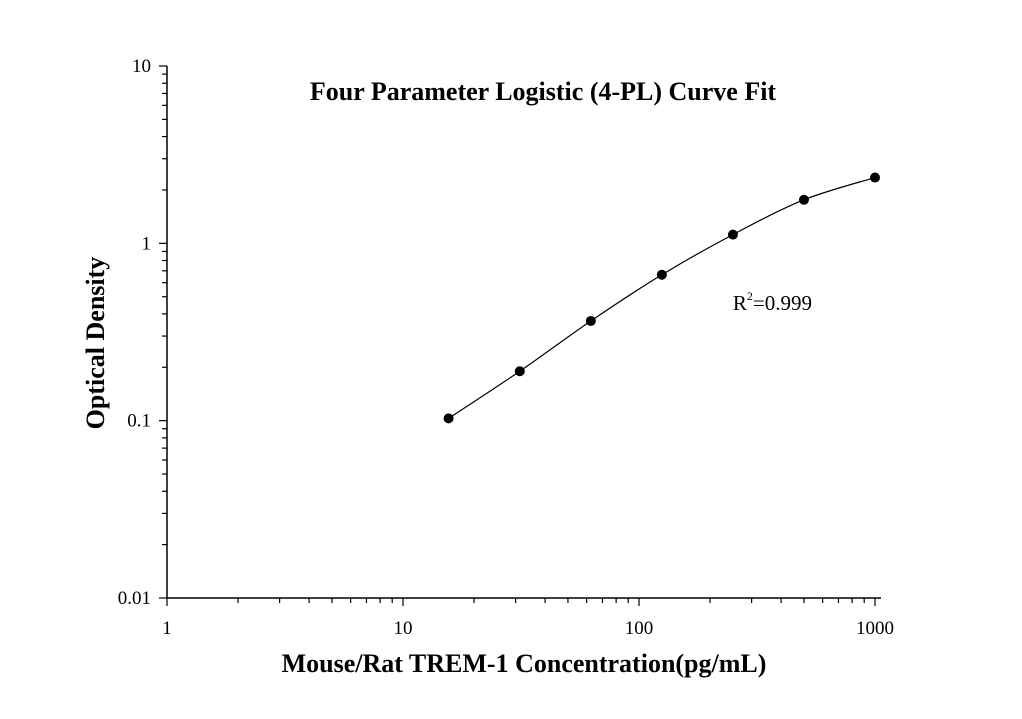 The width and height of the screenshot is (1022, 719). What do you see at coordinates (524, 663) in the screenshot?
I see `x-axis-label: Mouse/Rat TREM-1 Concentration(pg/mL)` at bounding box center [524, 663].